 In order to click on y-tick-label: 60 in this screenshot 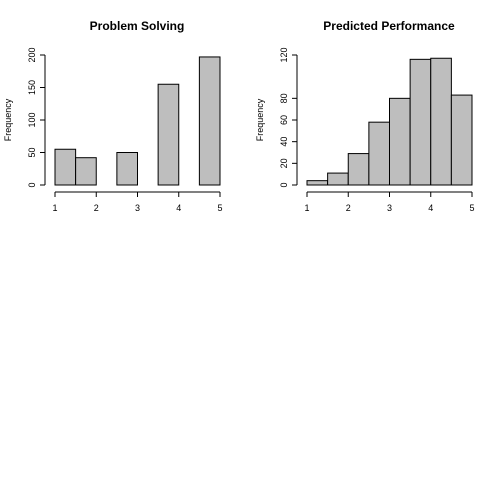, I will do `click(284, 120)`.